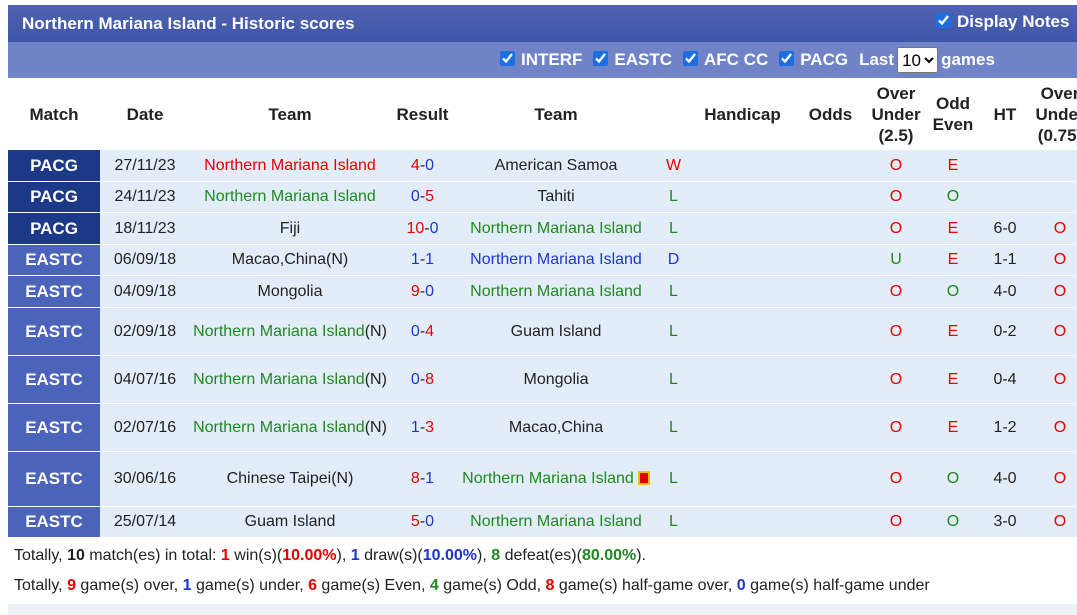 This screenshot has width=1077, height=615. What do you see at coordinates (54, 260) in the screenshot?
I see `match-cell: EASTC` at bounding box center [54, 260].